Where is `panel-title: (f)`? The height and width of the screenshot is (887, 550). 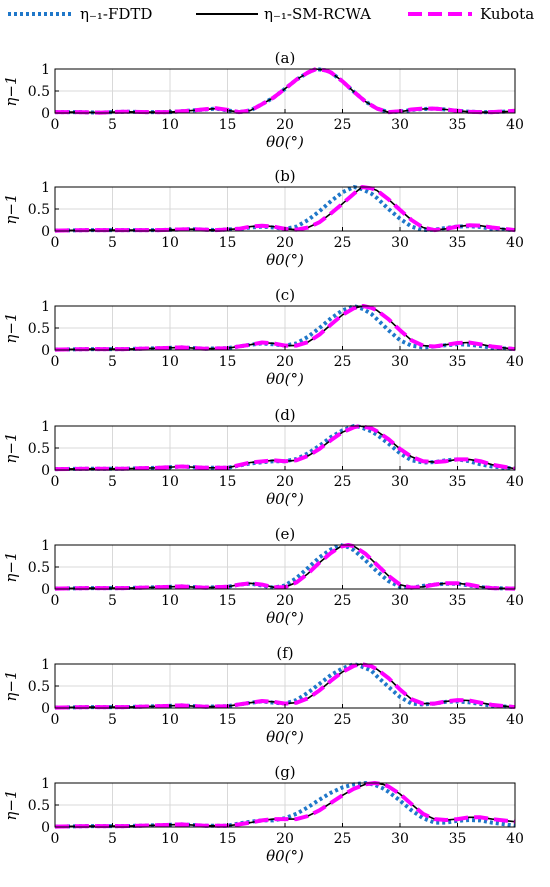
panel-title: (f) is located at coordinates (284, 653).